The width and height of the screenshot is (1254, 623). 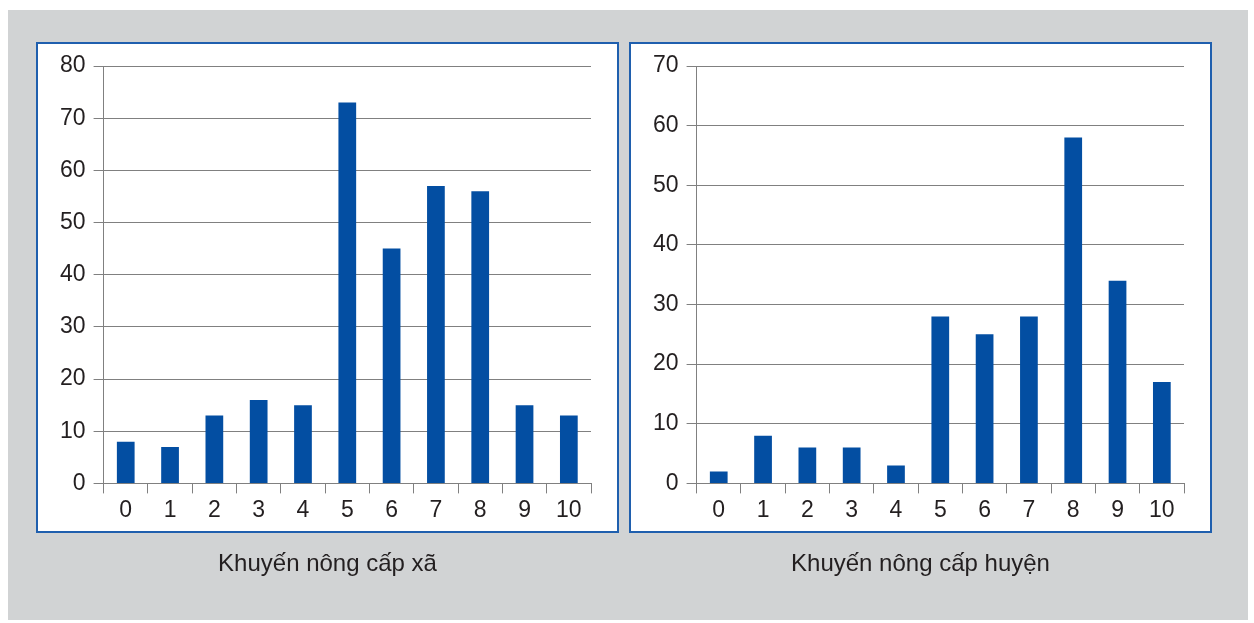 I want to click on y-tick-label: 80, so click(x=72, y=64).